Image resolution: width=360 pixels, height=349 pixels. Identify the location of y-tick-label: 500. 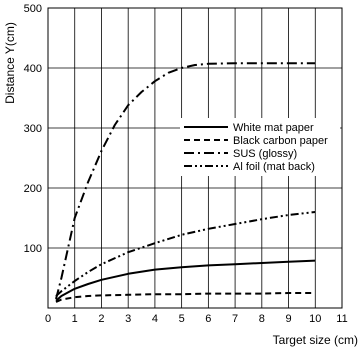
(33, 9).